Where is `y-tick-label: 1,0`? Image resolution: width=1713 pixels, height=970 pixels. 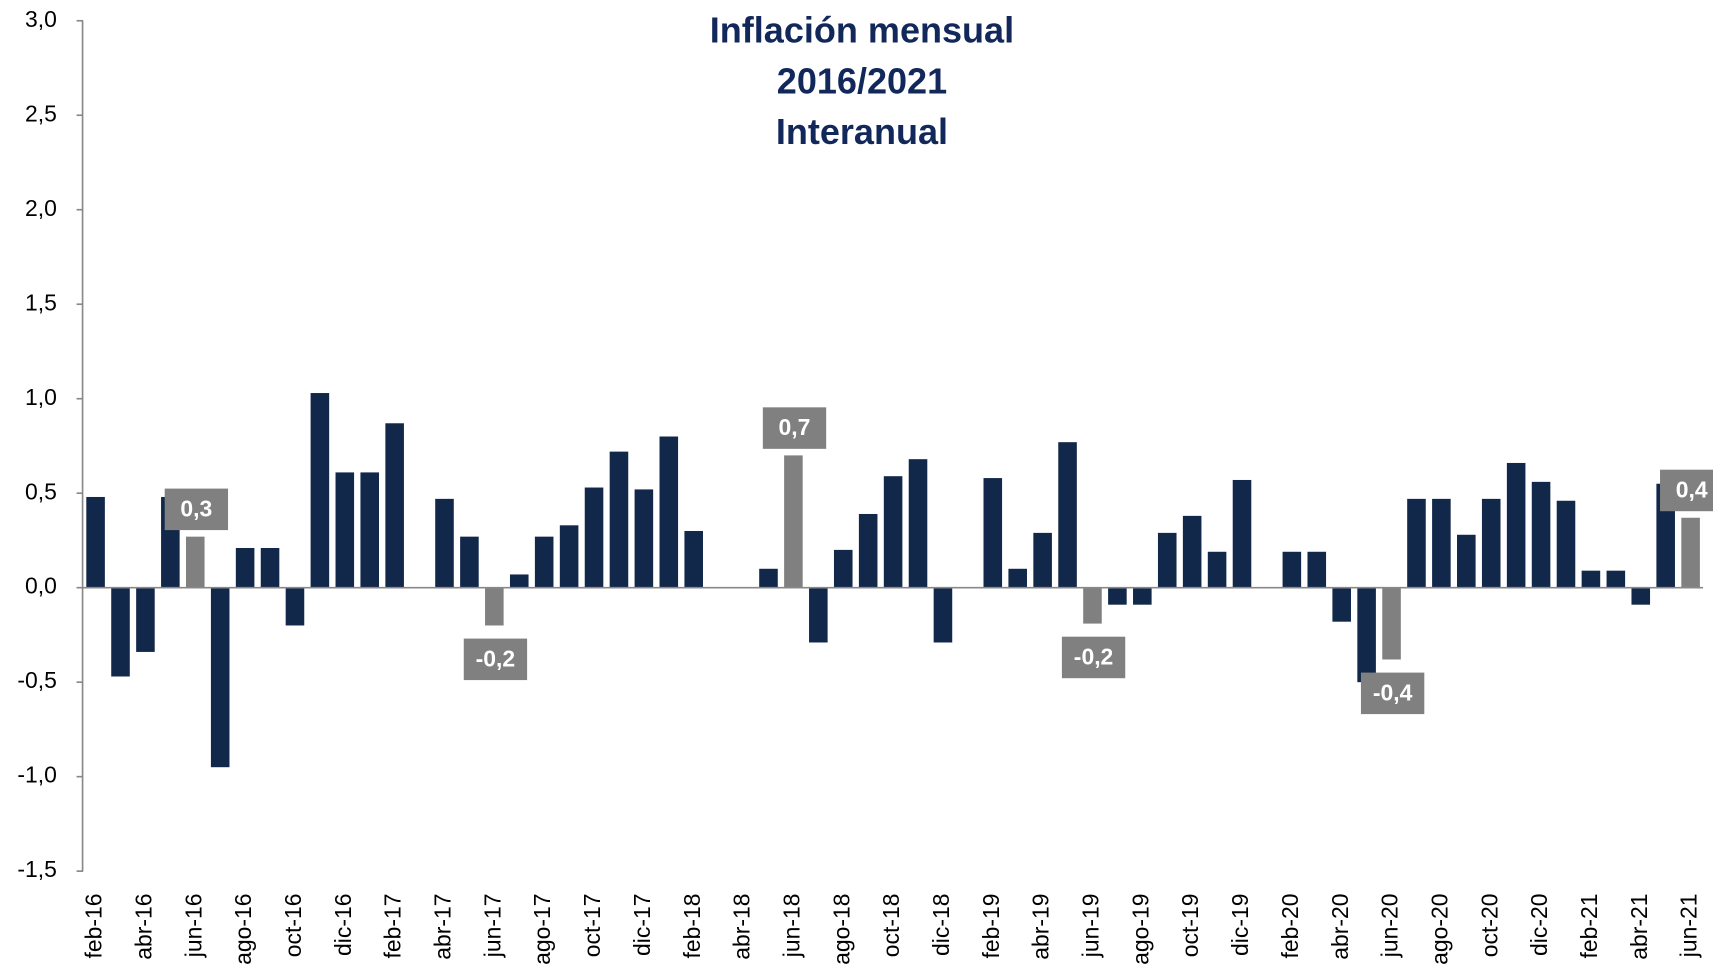
y-tick-label: 1,0 is located at coordinates (41, 397).